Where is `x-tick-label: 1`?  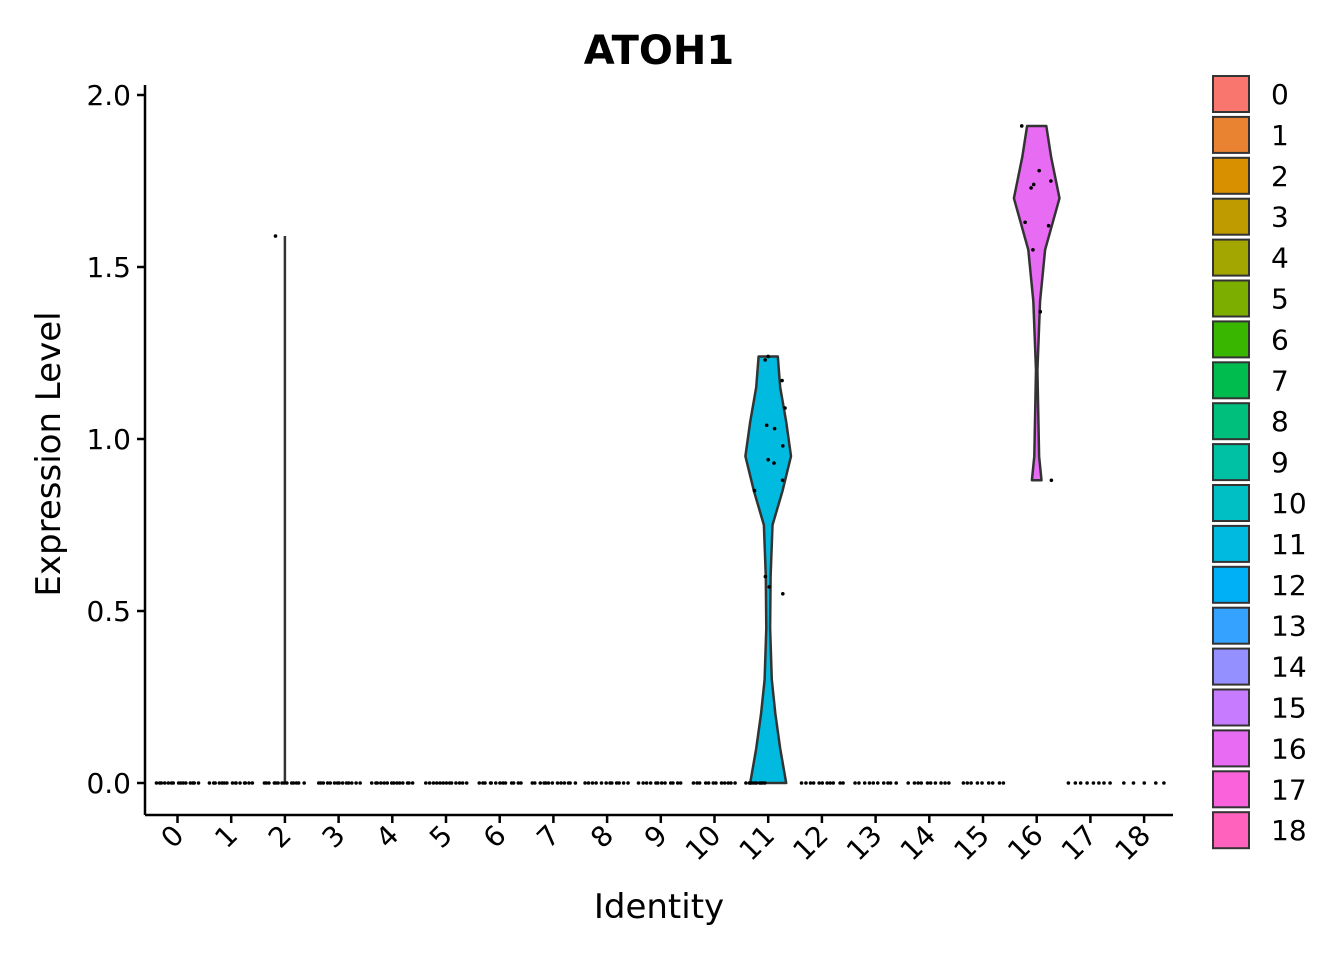 x-tick-label: 1 is located at coordinates (226, 837).